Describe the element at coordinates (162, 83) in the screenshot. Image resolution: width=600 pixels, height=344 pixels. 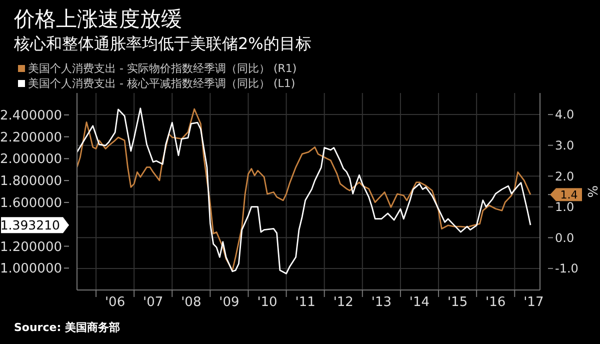
I see `legend-label: 美国个人消费支出 - 核心平减指数经季调（同比） (L1)` at that location.